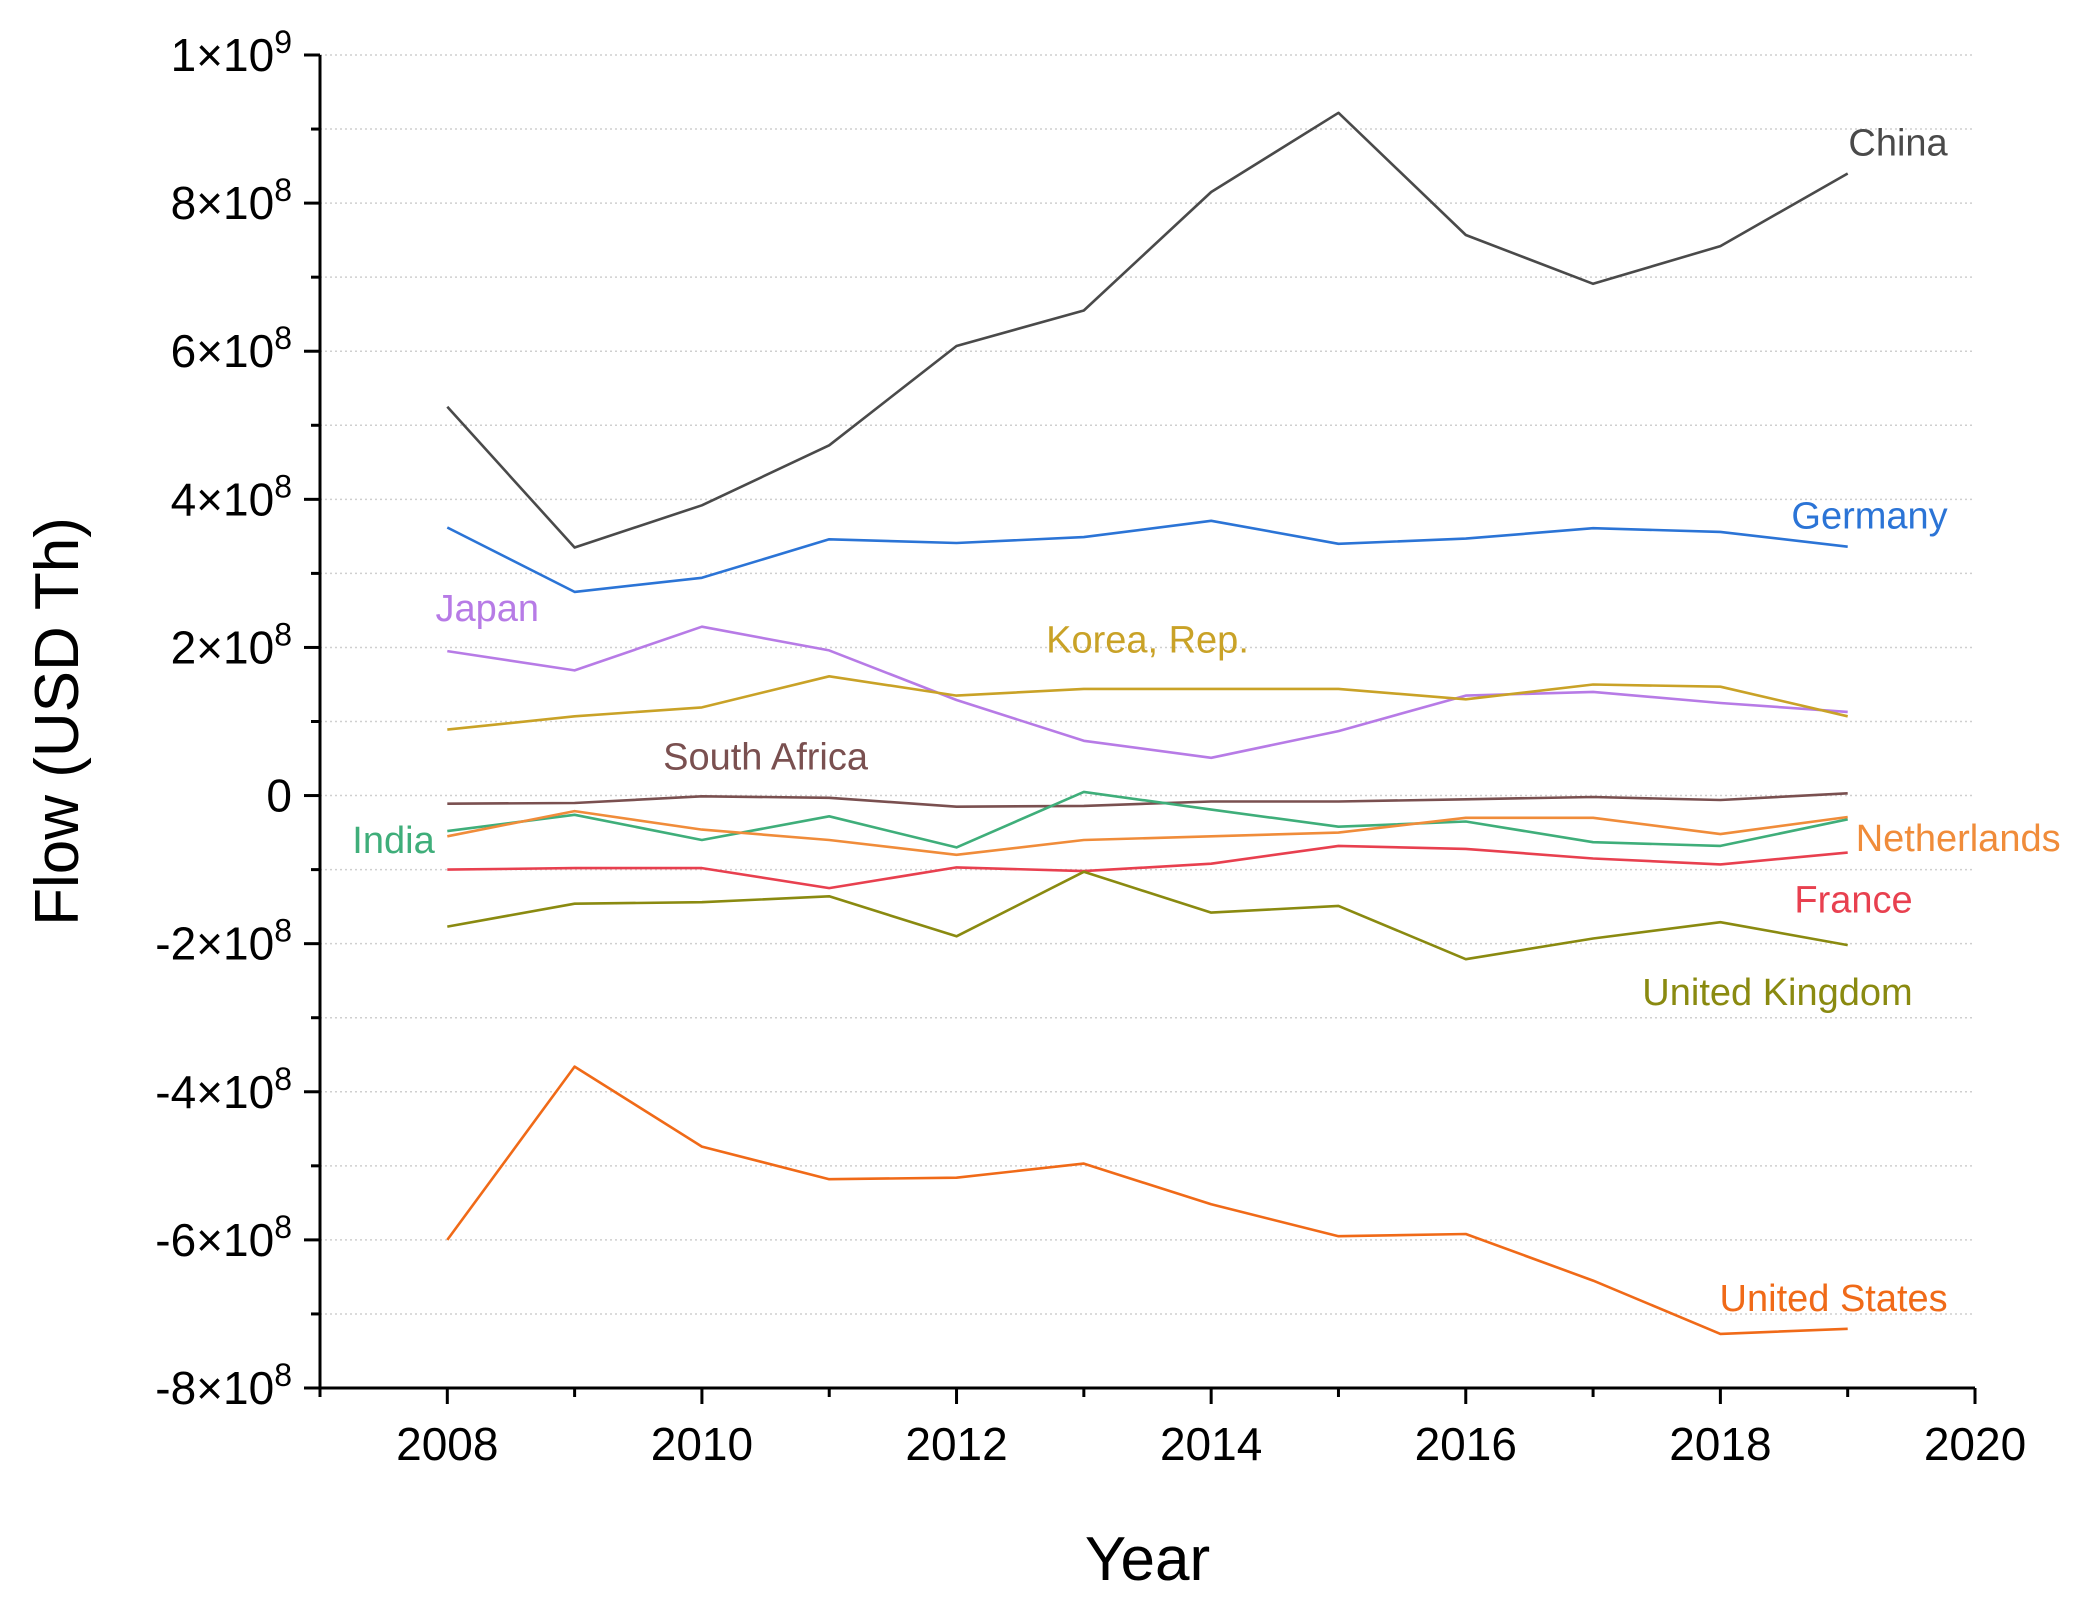 This screenshot has width=2100, height=1607. Describe the element at coordinates (231, 496) in the screenshot. I see `y-tick-label: 4×10⁸` at that location.